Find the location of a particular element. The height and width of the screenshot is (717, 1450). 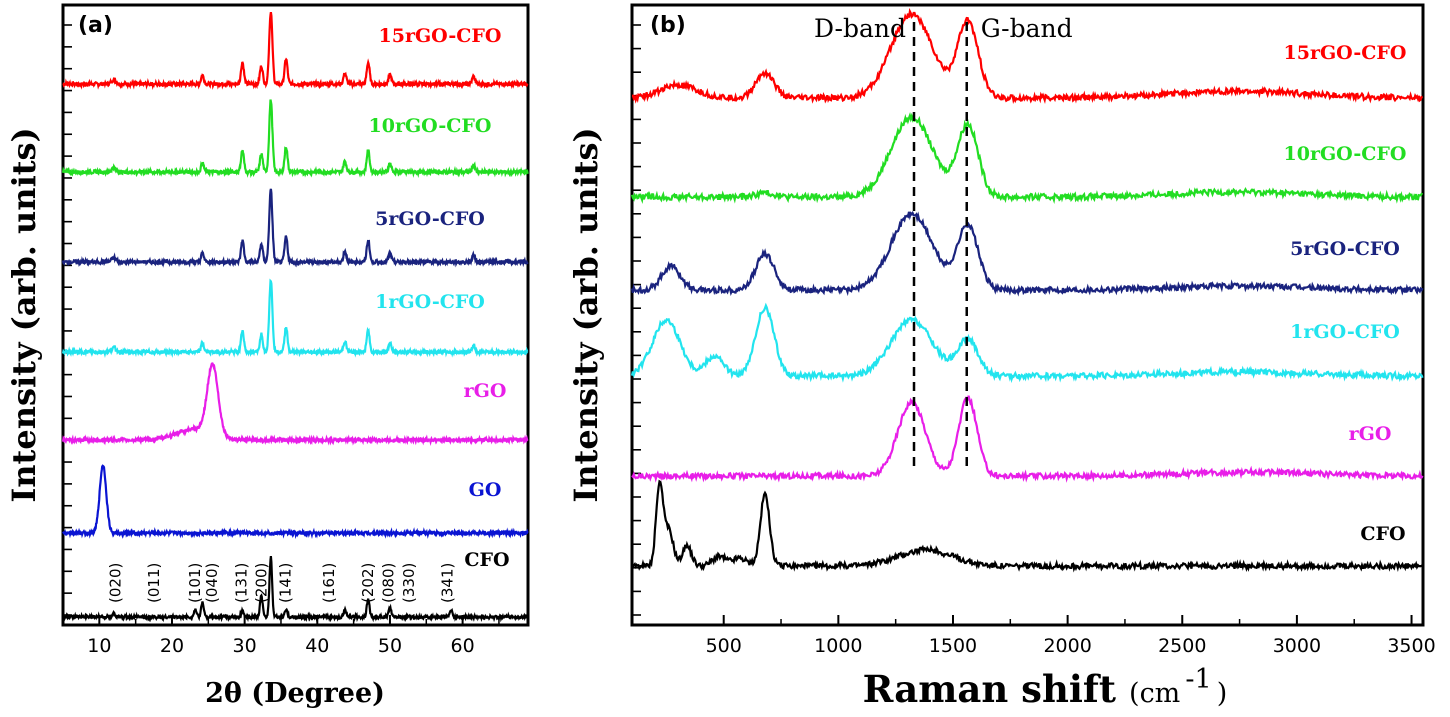

panel-a-x-tick-label: 40 is located at coordinates (317, 646).